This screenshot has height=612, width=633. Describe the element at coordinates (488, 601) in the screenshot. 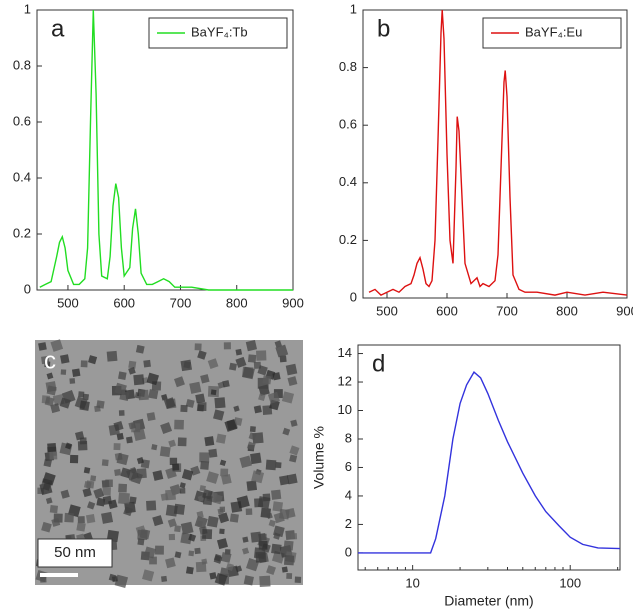

I see `x-axis-label: Diameter (nm)` at that location.